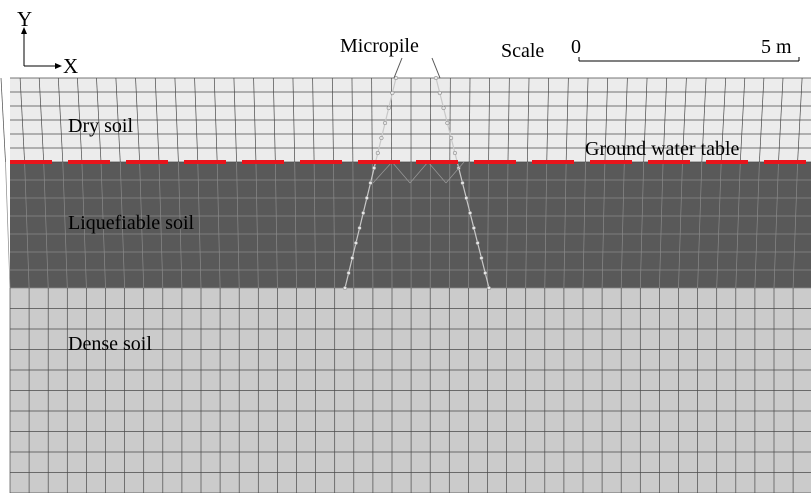  What do you see at coordinates (576, 47) in the screenshot?
I see `scale-start-value: 0` at bounding box center [576, 47].